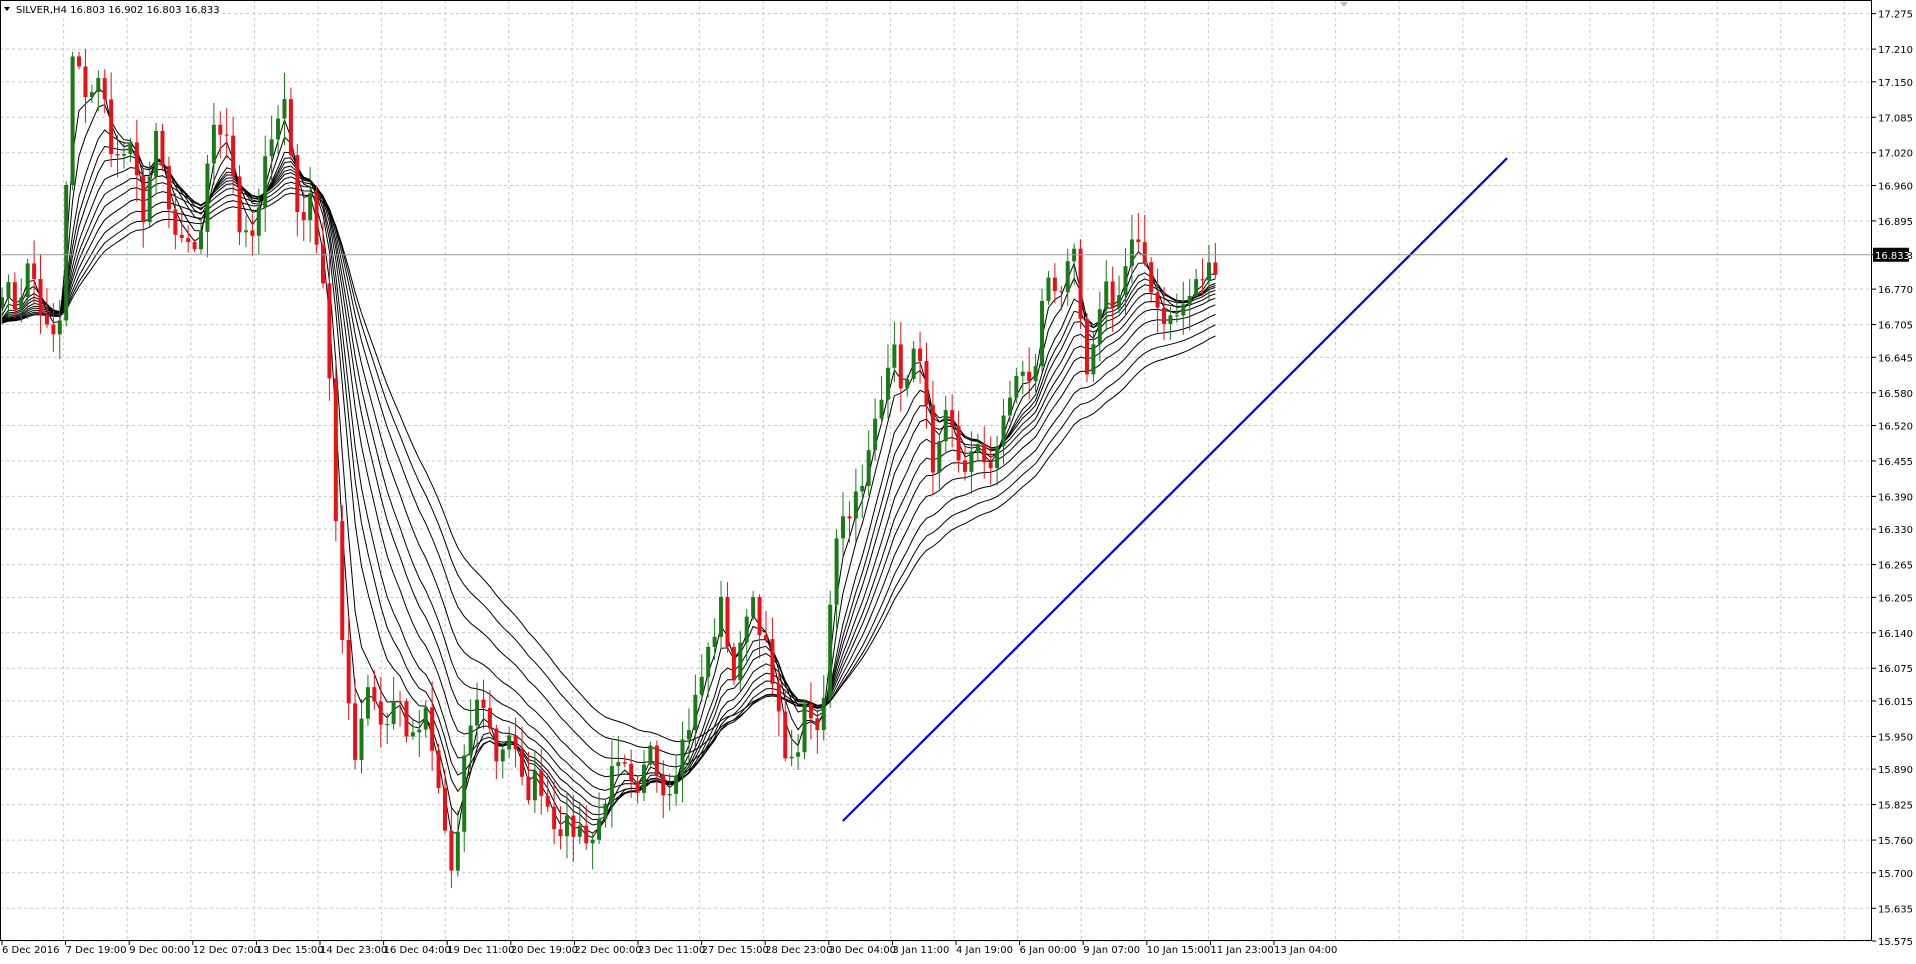 Image resolution: width=1916 pixels, height=964 pixels. Describe the element at coordinates (1891, 254) in the screenshot. I see `current-price-tag: 16.833` at that location.